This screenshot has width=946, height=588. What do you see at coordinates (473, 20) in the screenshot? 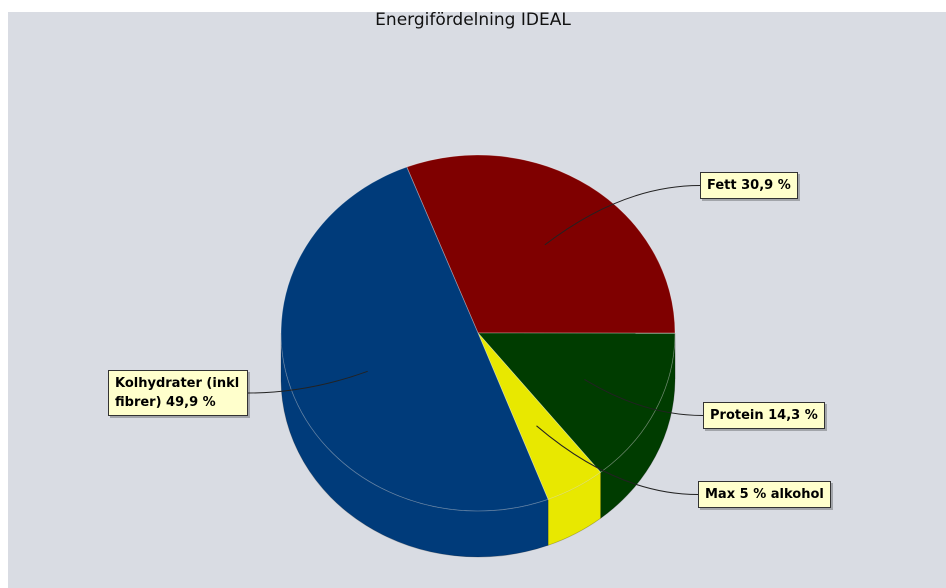
I see `chart-title: Energifördelning IDEAL` at bounding box center [473, 20].